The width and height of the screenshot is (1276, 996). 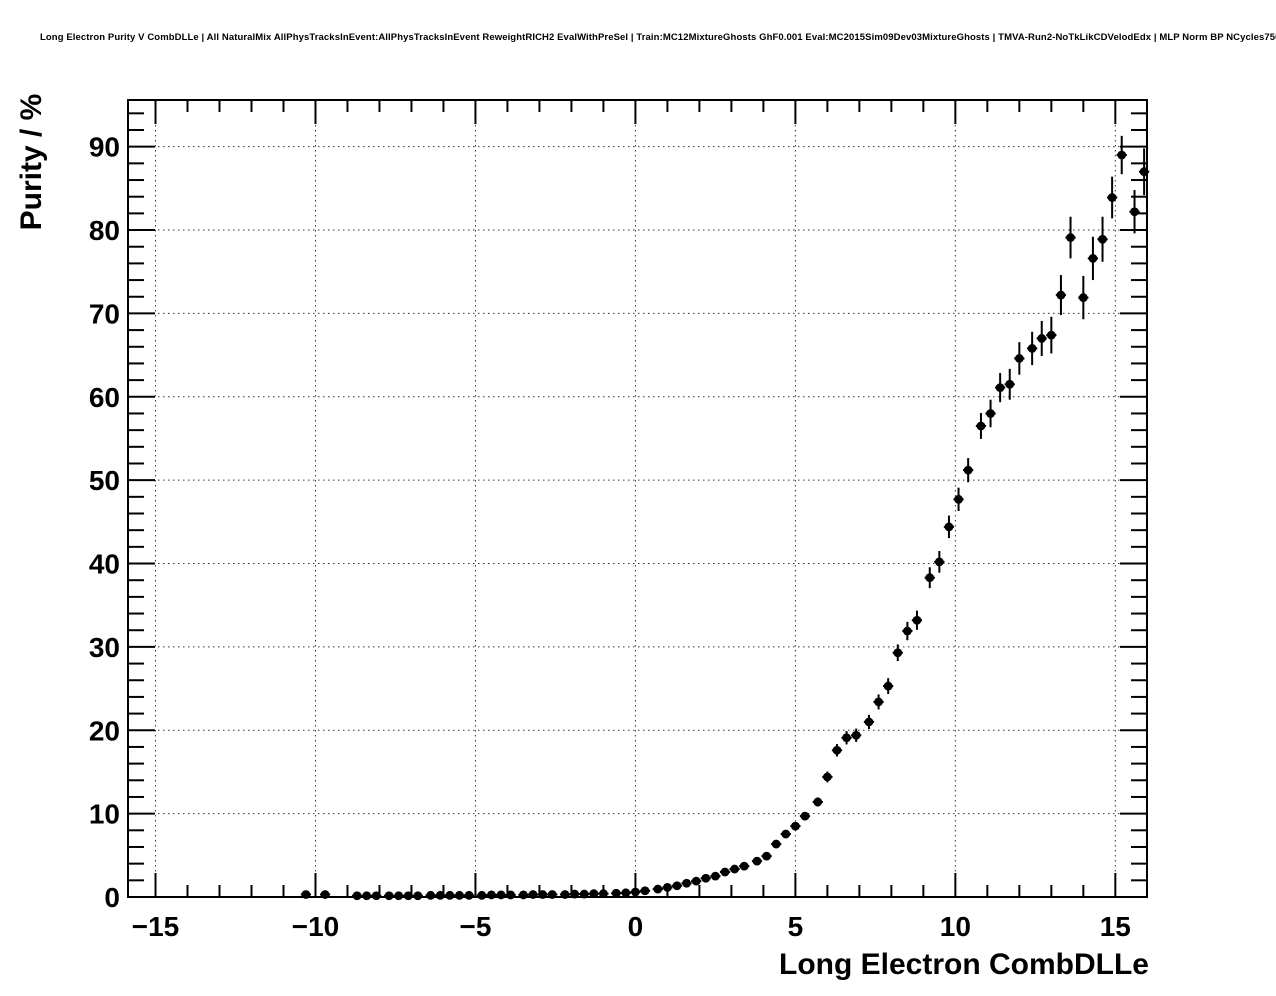 What do you see at coordinates (636, 926) in the screenshot?
I see `x-axis-tick-label: 0` at bounding box center [636, 926].